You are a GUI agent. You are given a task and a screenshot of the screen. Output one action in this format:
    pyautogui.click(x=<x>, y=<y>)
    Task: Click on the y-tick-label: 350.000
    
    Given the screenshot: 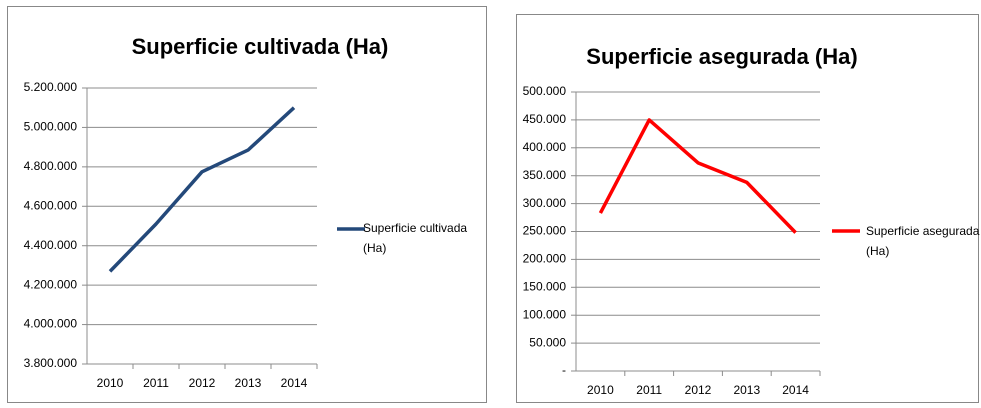 What is the action you would take?
    pyautogui.click(x=545, y=175)
    